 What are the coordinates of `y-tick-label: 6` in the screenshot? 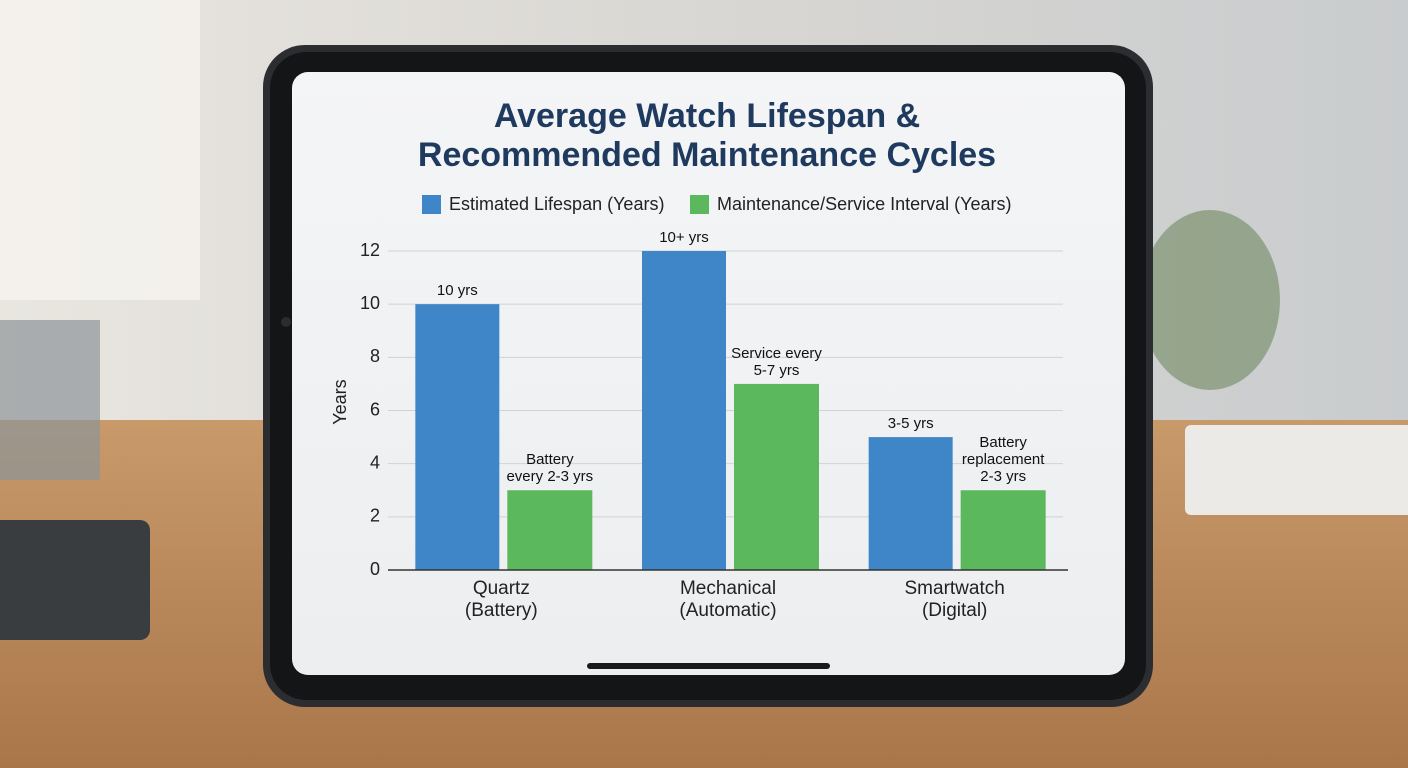 It's located at (375, 409).